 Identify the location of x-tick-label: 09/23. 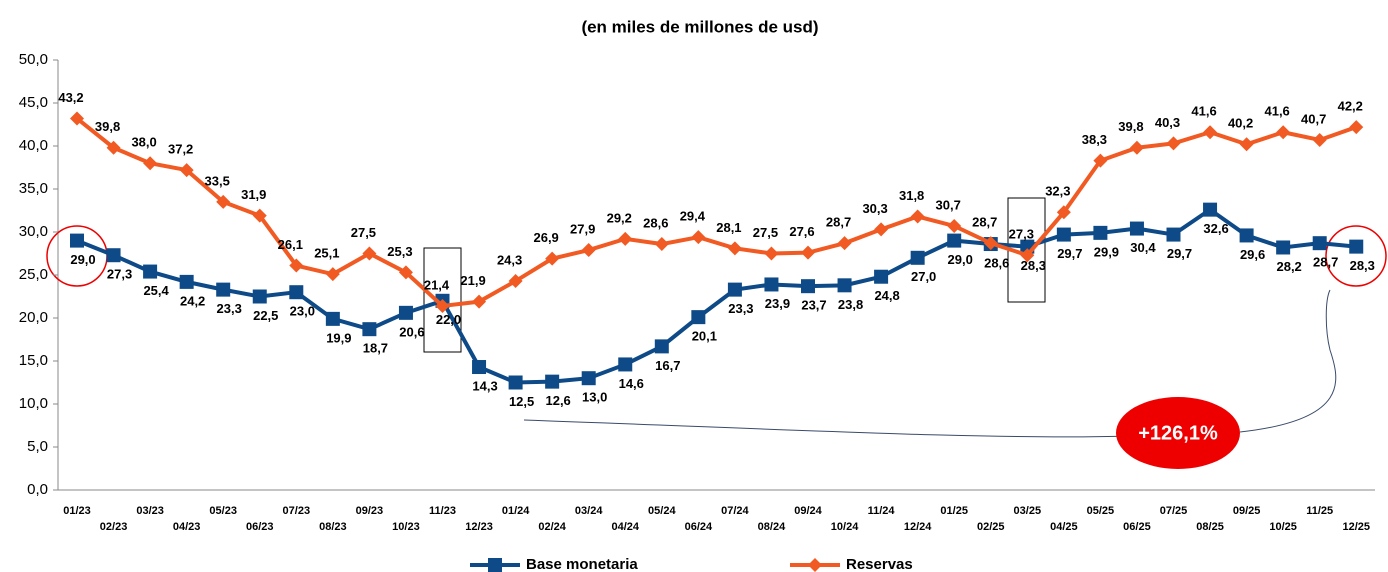
(370, 511).